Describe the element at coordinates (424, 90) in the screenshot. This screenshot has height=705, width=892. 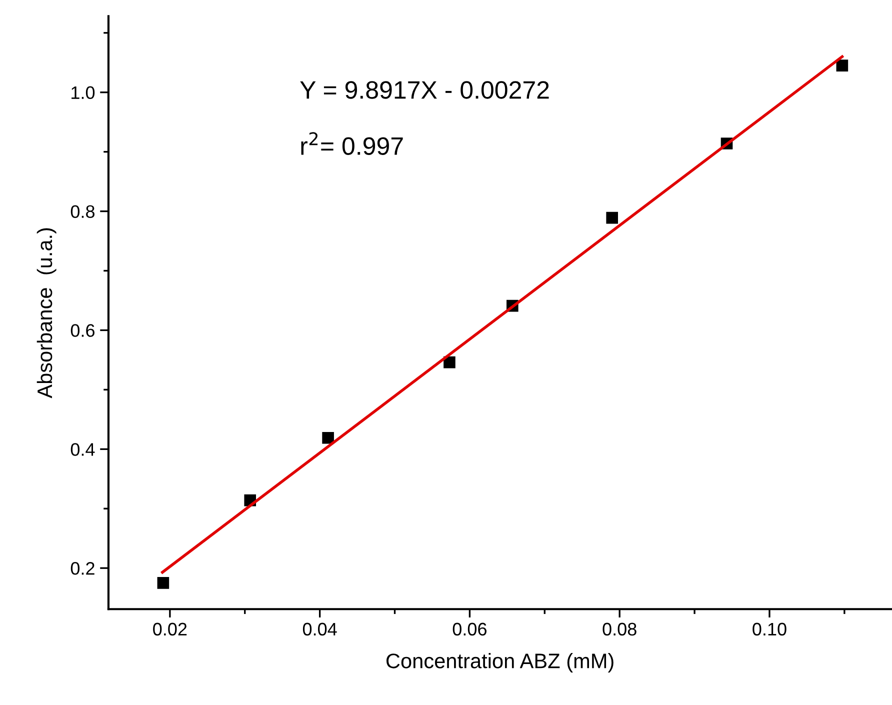
I see `annotation: Y = 9.8917X - 0.00272` at that location.